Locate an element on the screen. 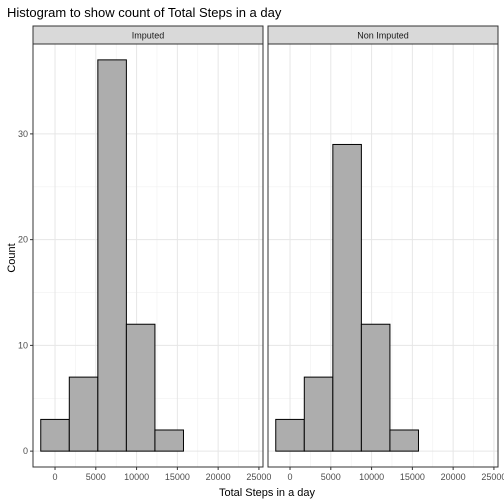  y-tick-label: 0 is located at coordinates (25, 451).